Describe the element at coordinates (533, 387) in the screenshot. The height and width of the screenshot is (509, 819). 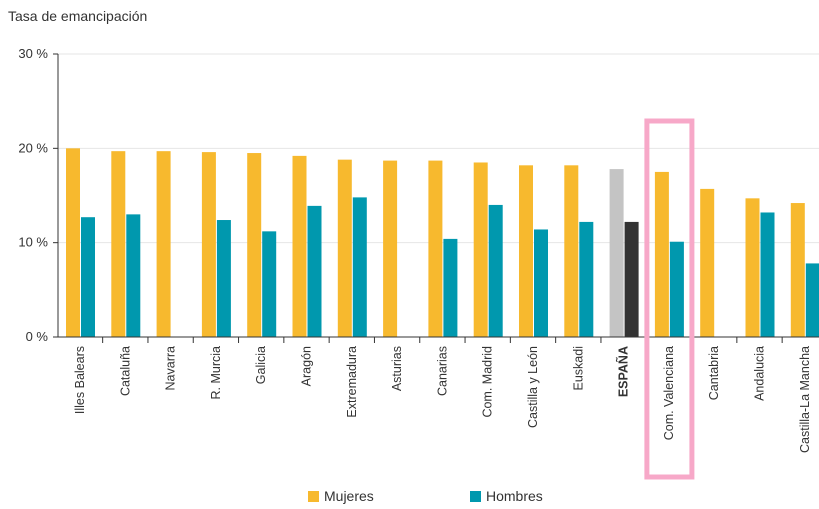
I see `x-category-label: Castilla y León` at that location.